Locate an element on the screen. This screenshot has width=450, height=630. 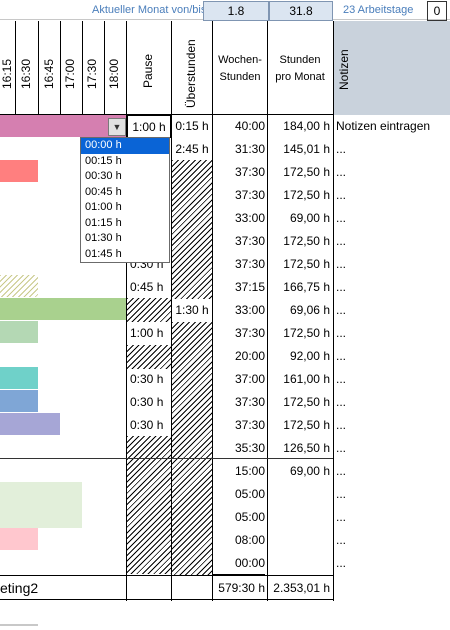
bar-purple is located at coordinates (30, 424).